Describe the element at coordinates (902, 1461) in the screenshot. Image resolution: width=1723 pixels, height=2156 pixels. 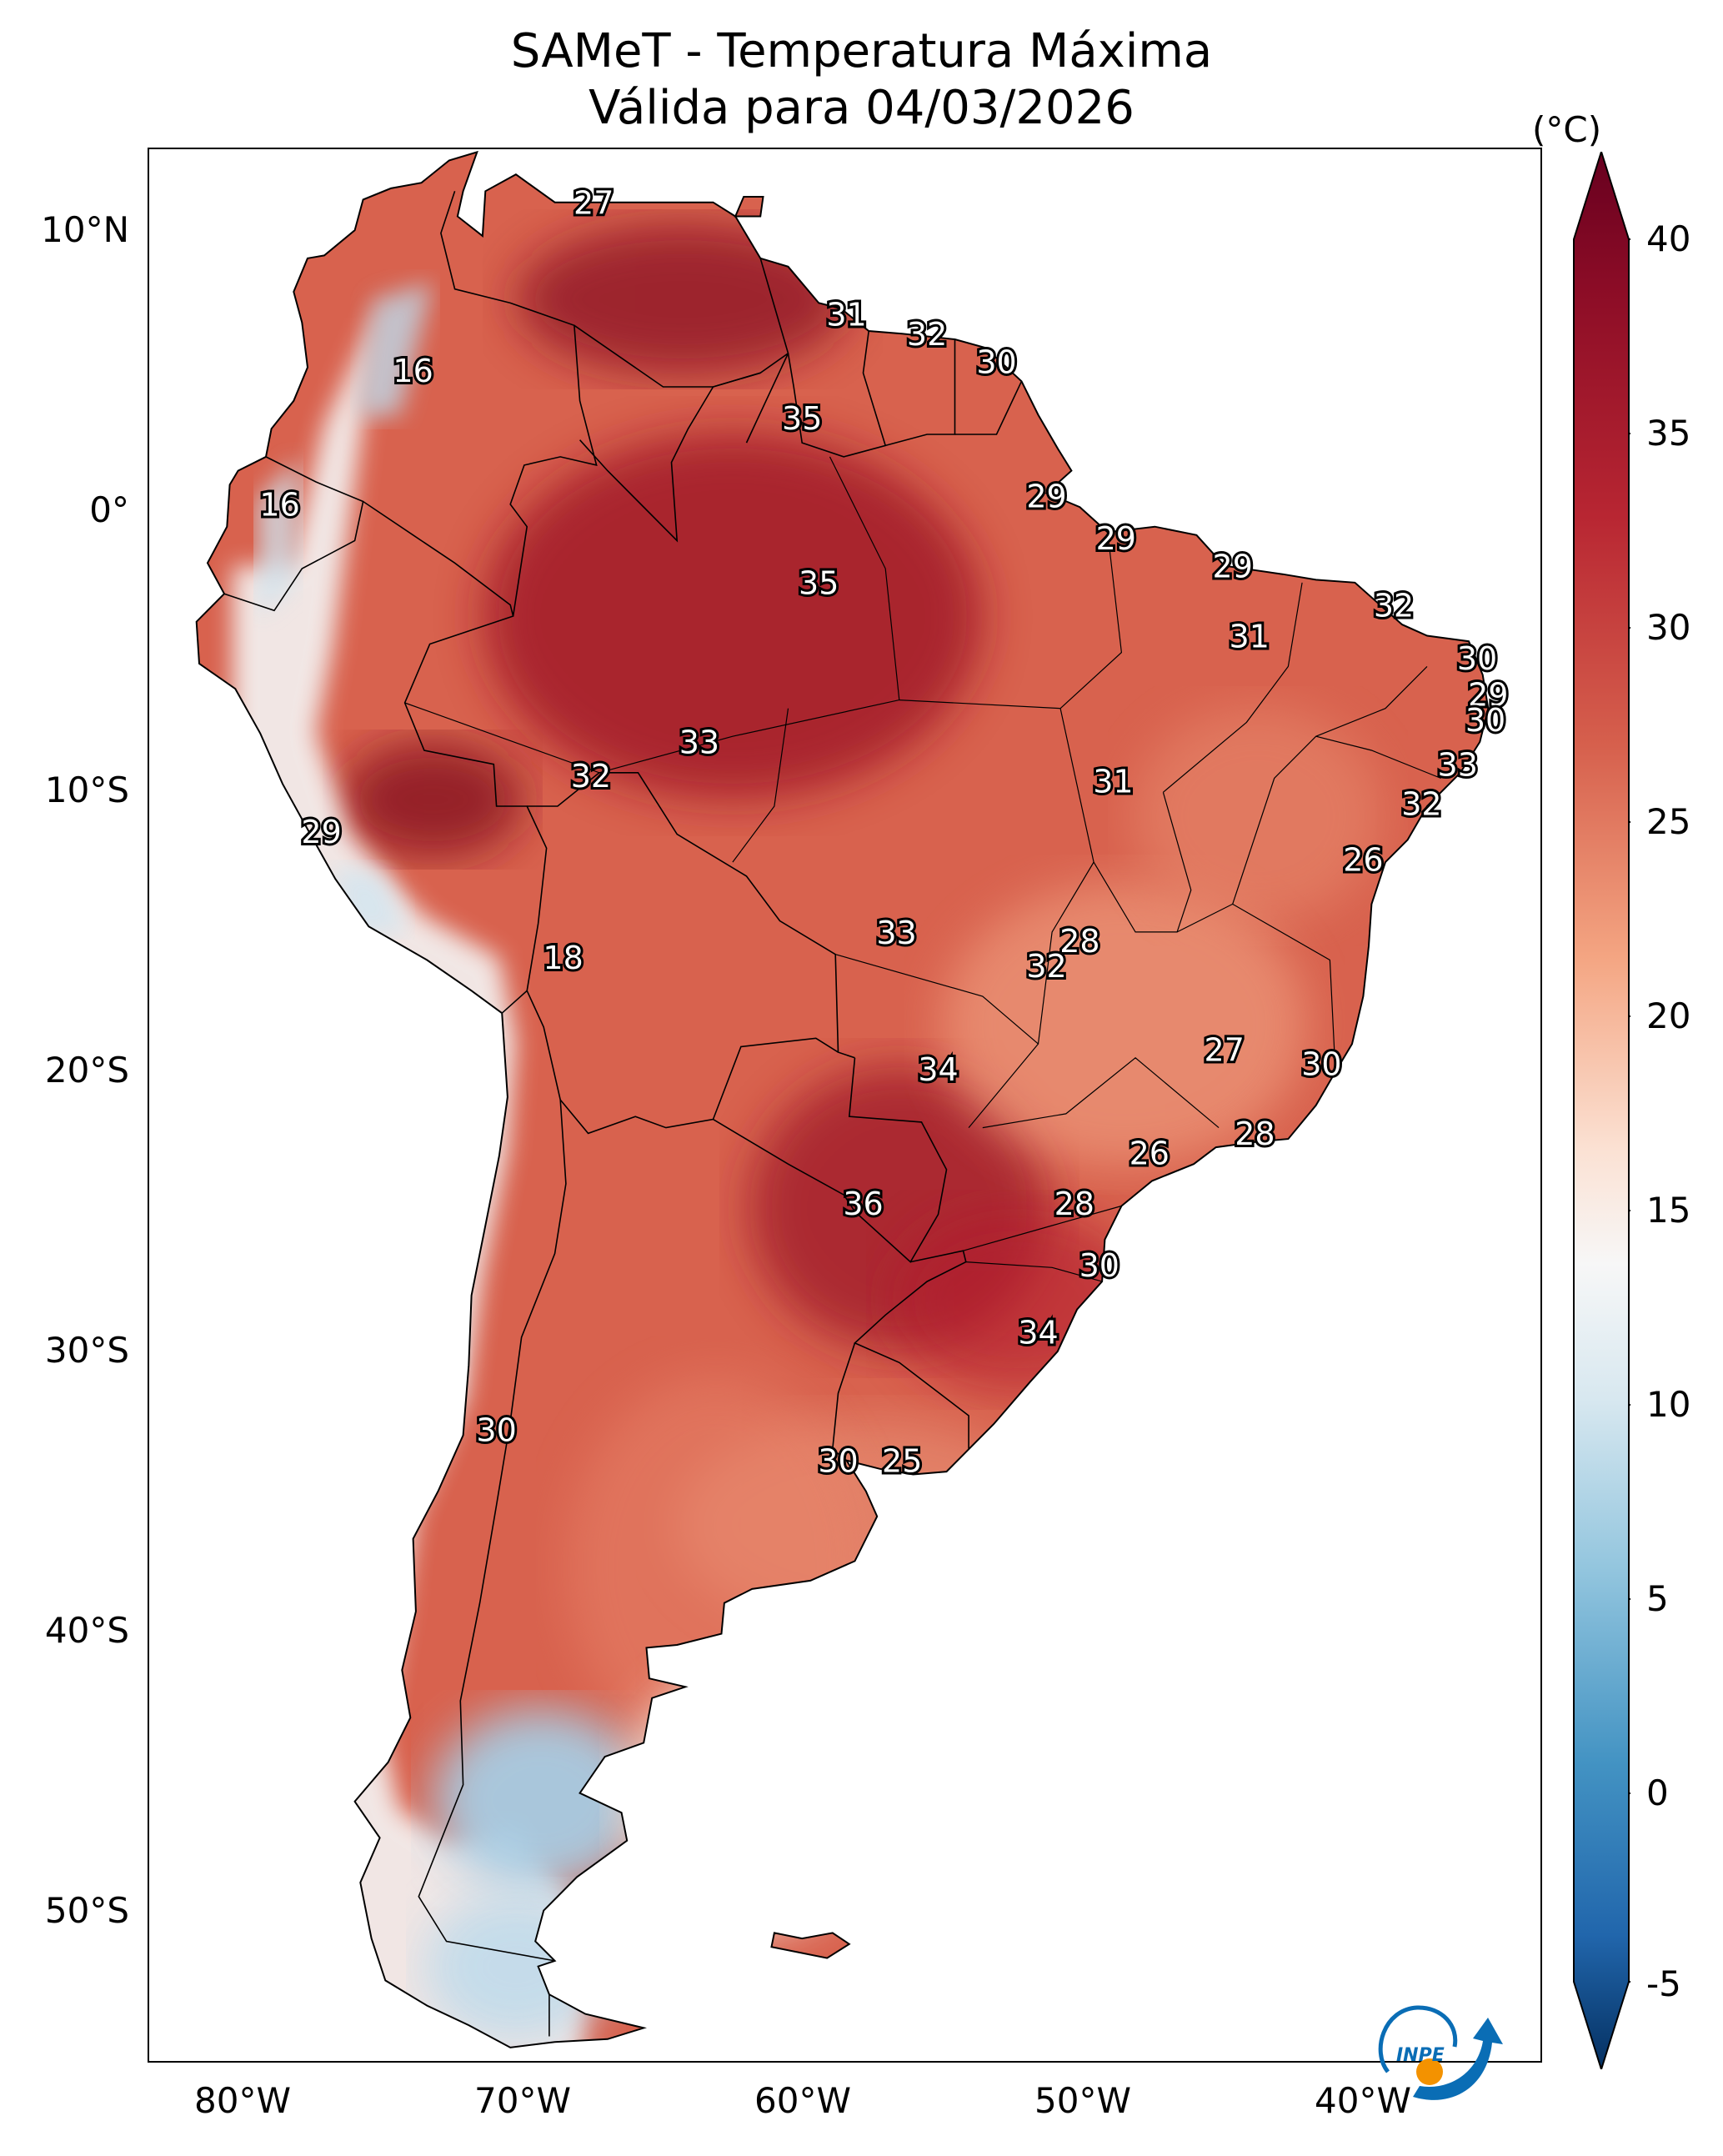
I see `temperature-label: 25` at that location.